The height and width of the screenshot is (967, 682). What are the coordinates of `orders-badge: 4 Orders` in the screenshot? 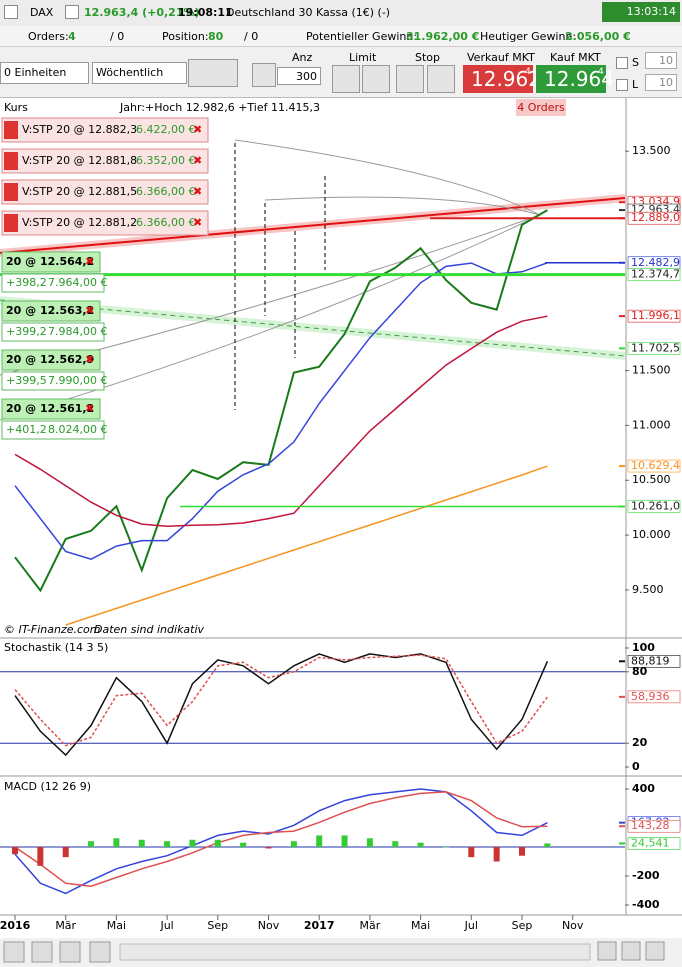 It's located at (541, 107).